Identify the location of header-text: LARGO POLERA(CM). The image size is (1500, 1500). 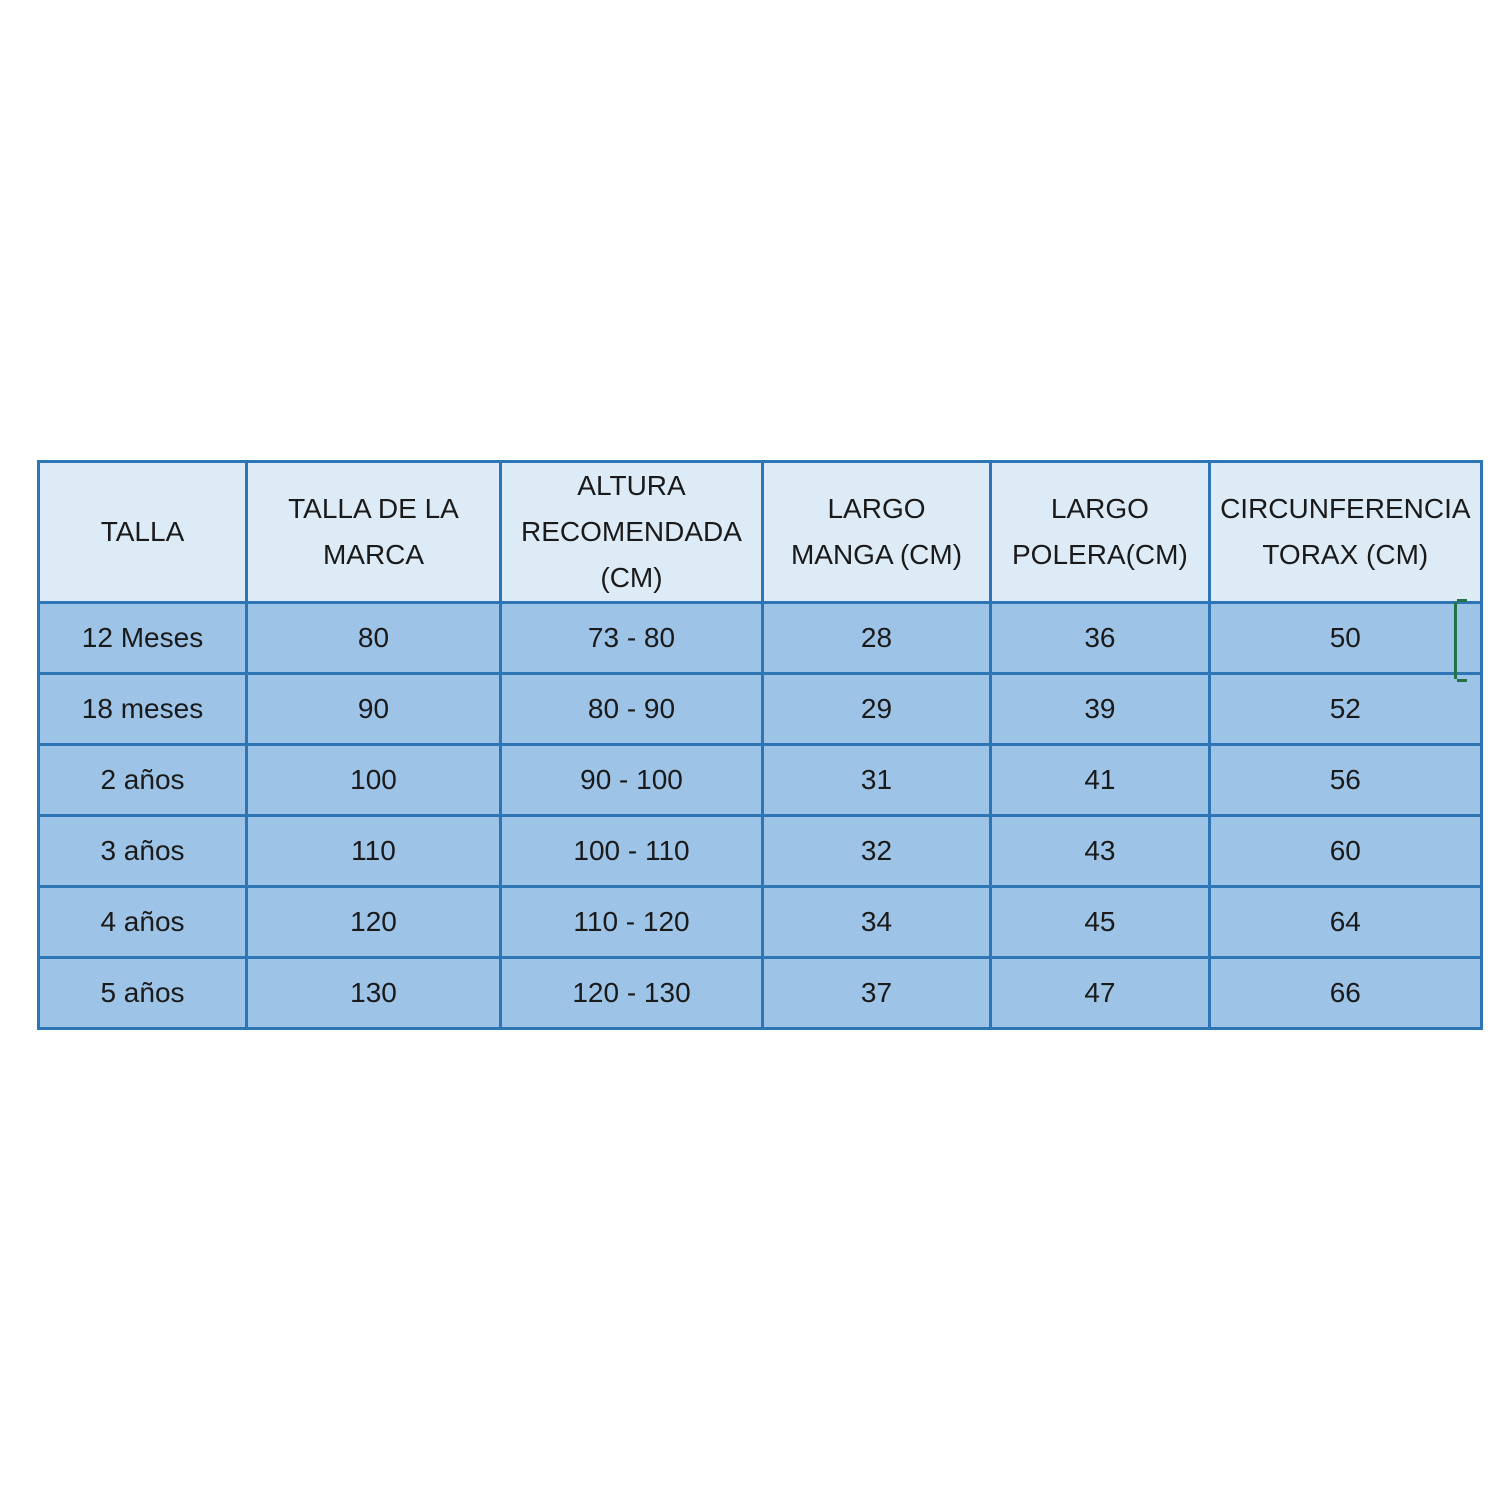
(1100, 531).